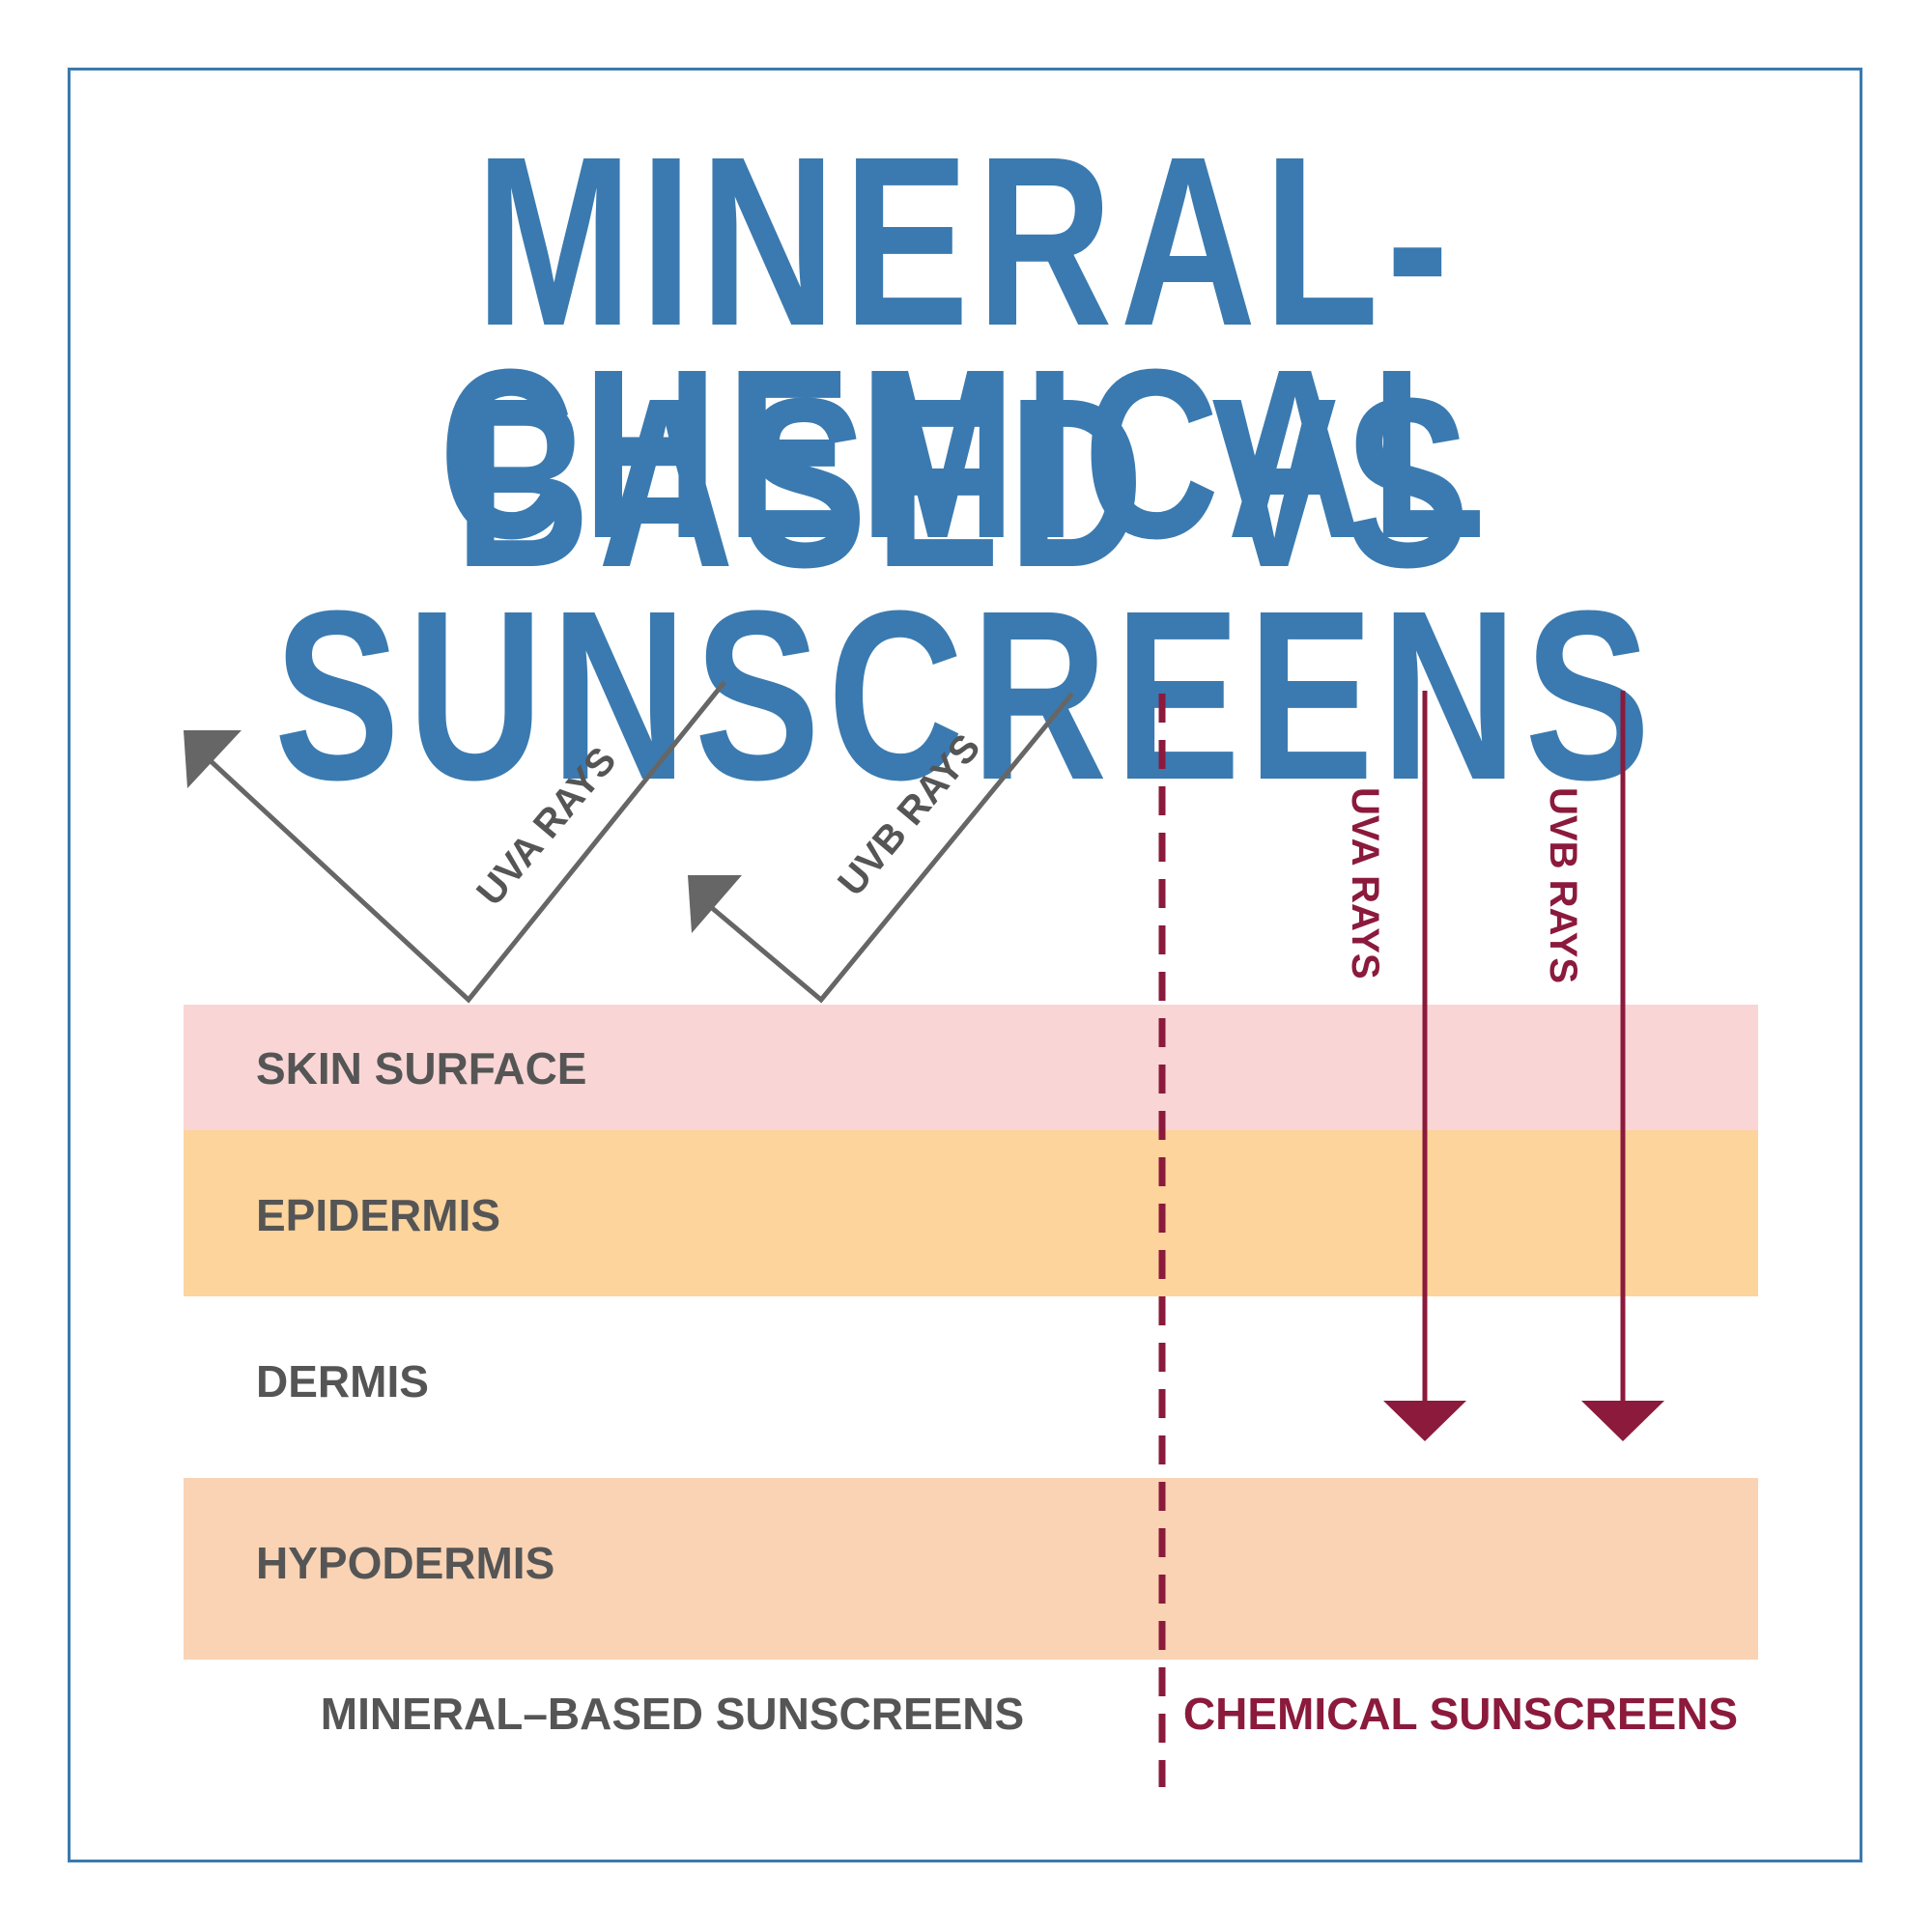 This screenshot has width=1932, height=1932. Describe the element at coordinates (1622, 1421) in the screenshot. I see `chemical-uvb-arrowhead` at that location.